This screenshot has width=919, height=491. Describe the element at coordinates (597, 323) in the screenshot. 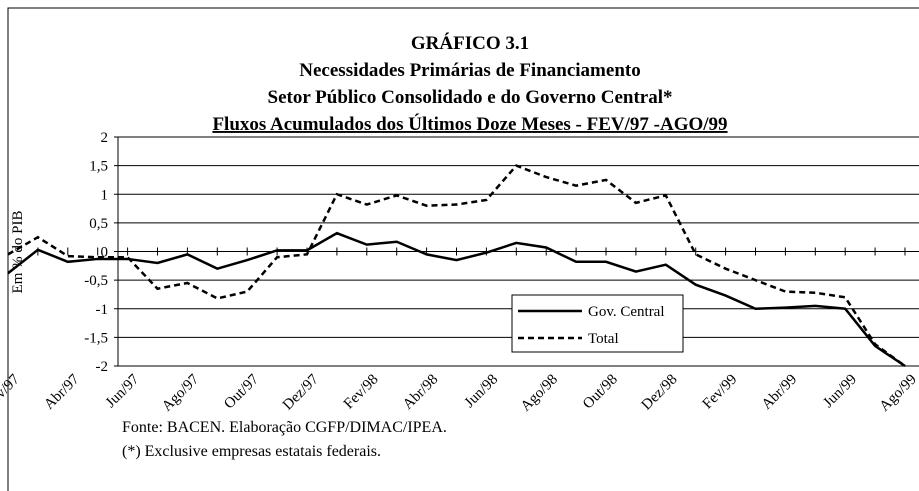

I see `legend-box` at that location.